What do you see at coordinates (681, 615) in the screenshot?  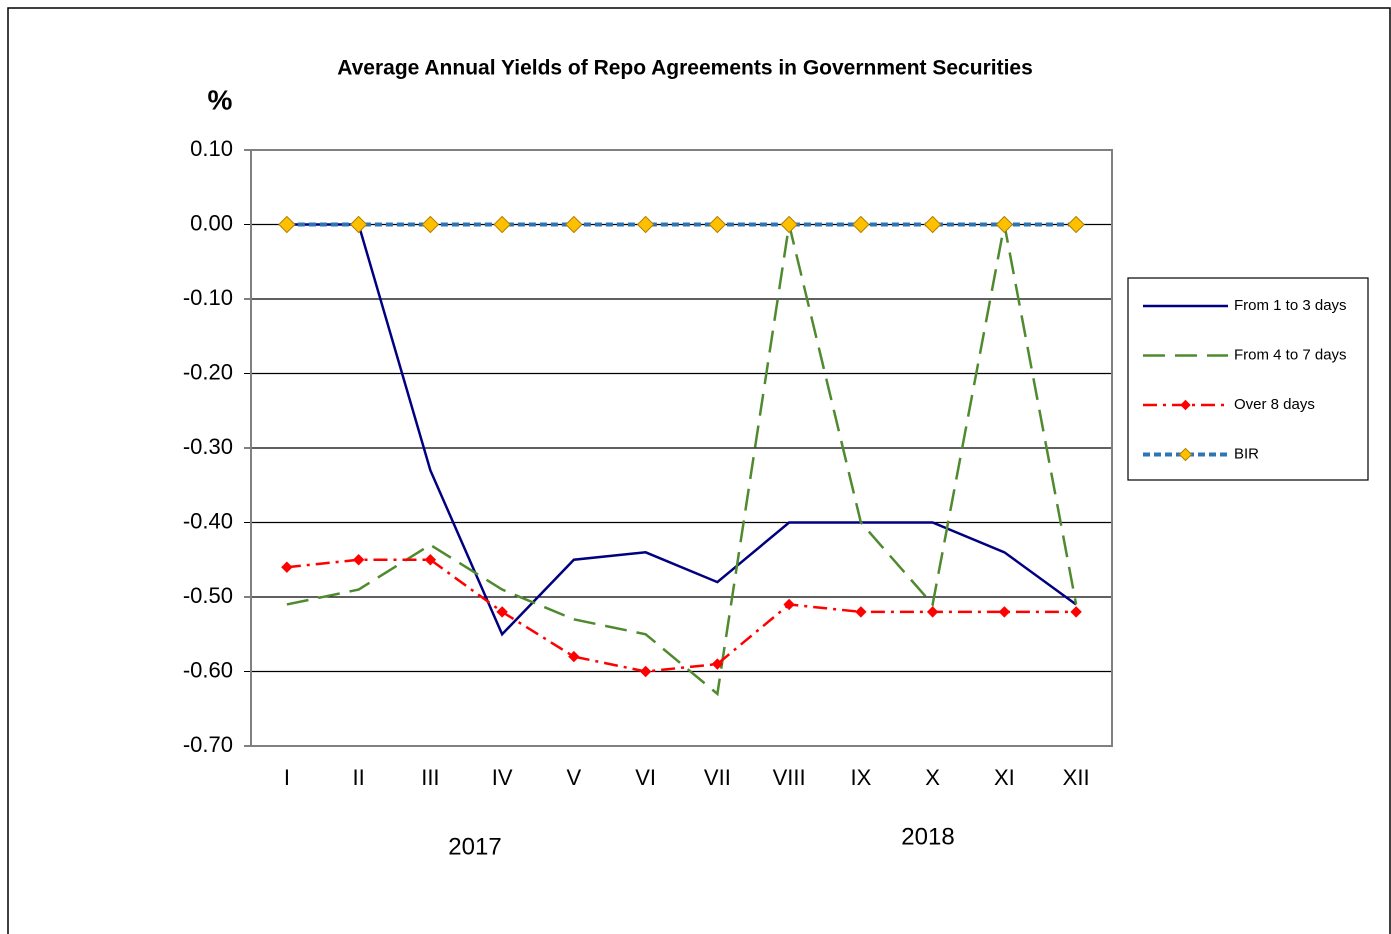 I see `series-line` at bounding box center [681, 615].